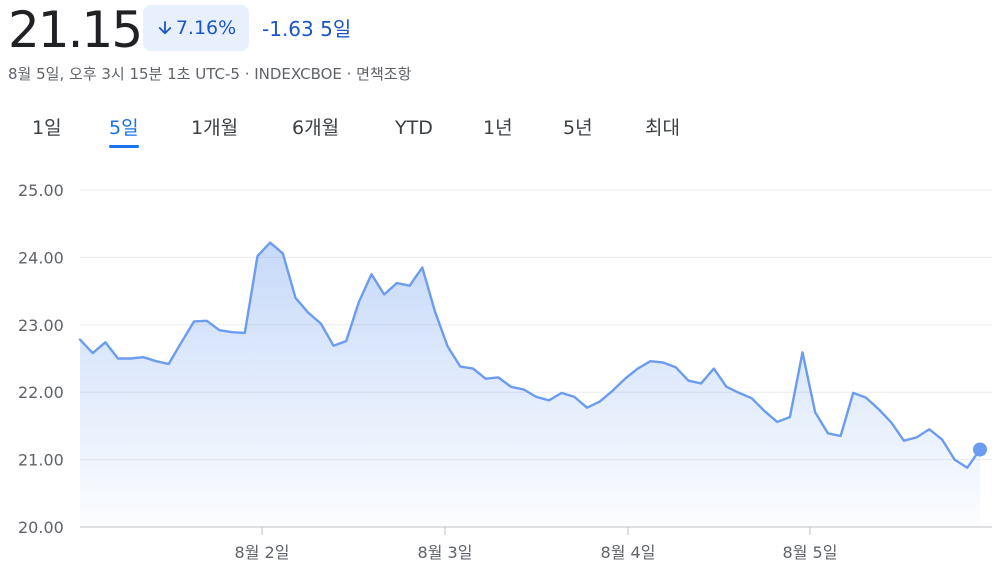  Describe the element at coordinates (75, 30) in the screenshot. I see `current-price: 21.15` at that location.